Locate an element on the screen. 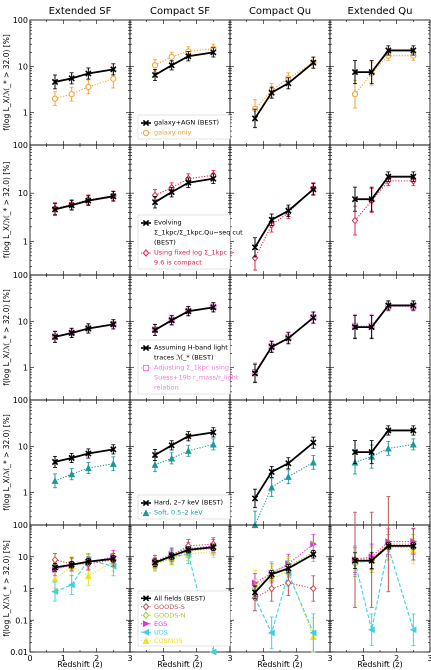 This screenshot has height=670, width=431. panel-5-2: 1 2 3 is located at coordinates (181, 593).